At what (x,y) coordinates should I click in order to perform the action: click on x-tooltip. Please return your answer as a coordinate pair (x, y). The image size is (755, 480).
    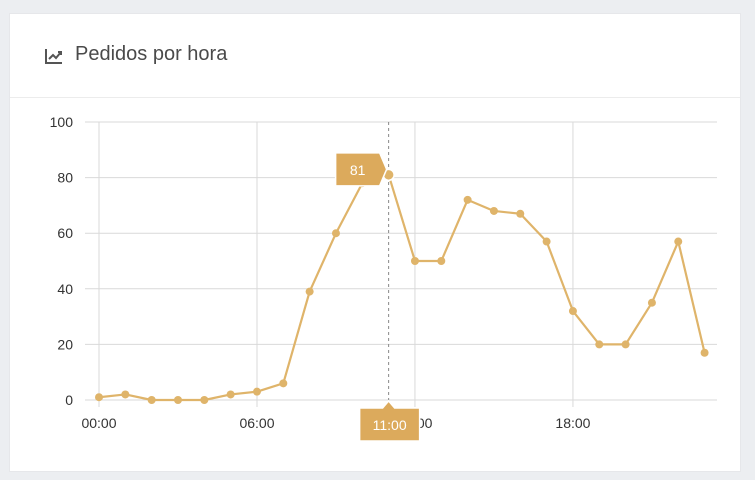
    Looking at the image, I should click on (389, 420).